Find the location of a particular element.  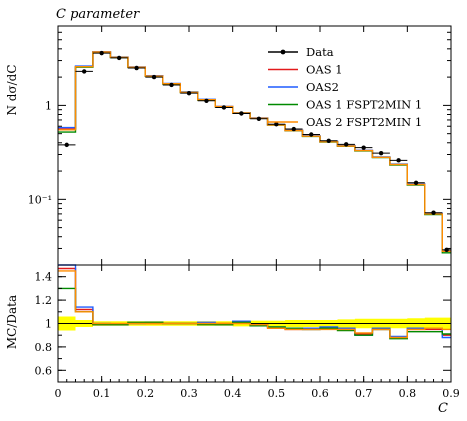

x-tick-label: 0.4 is located at coordinates (233, 393).